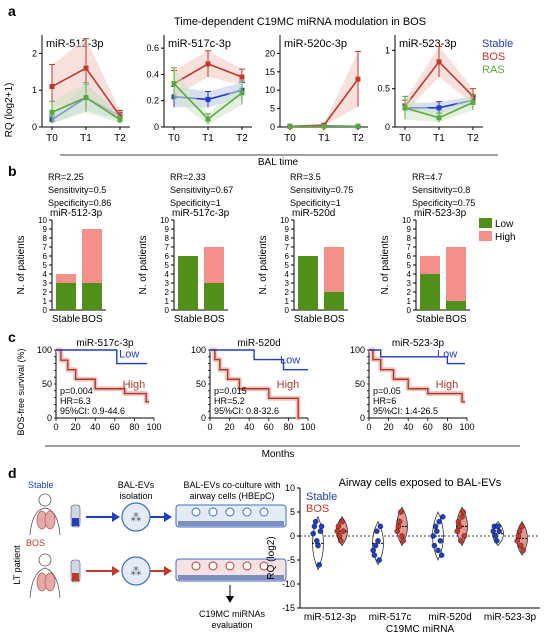 The image size is (550, 642). Describe the element at coordinates (288, 427) in the screenshot. I see `c-mir-520d-xtick-label: 80` at that location.